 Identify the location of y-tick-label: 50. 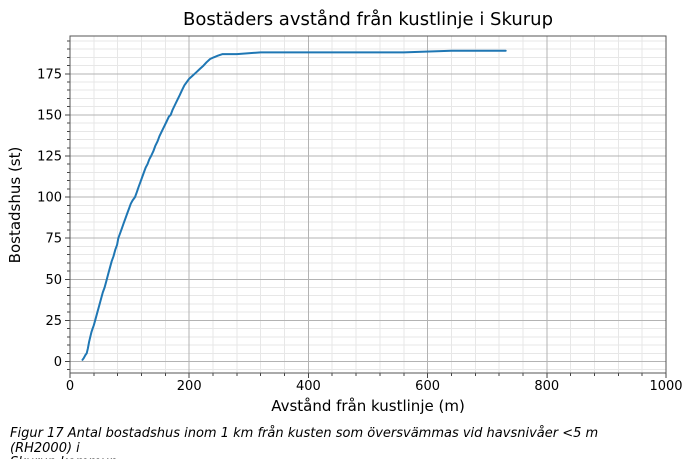
(53, 280).